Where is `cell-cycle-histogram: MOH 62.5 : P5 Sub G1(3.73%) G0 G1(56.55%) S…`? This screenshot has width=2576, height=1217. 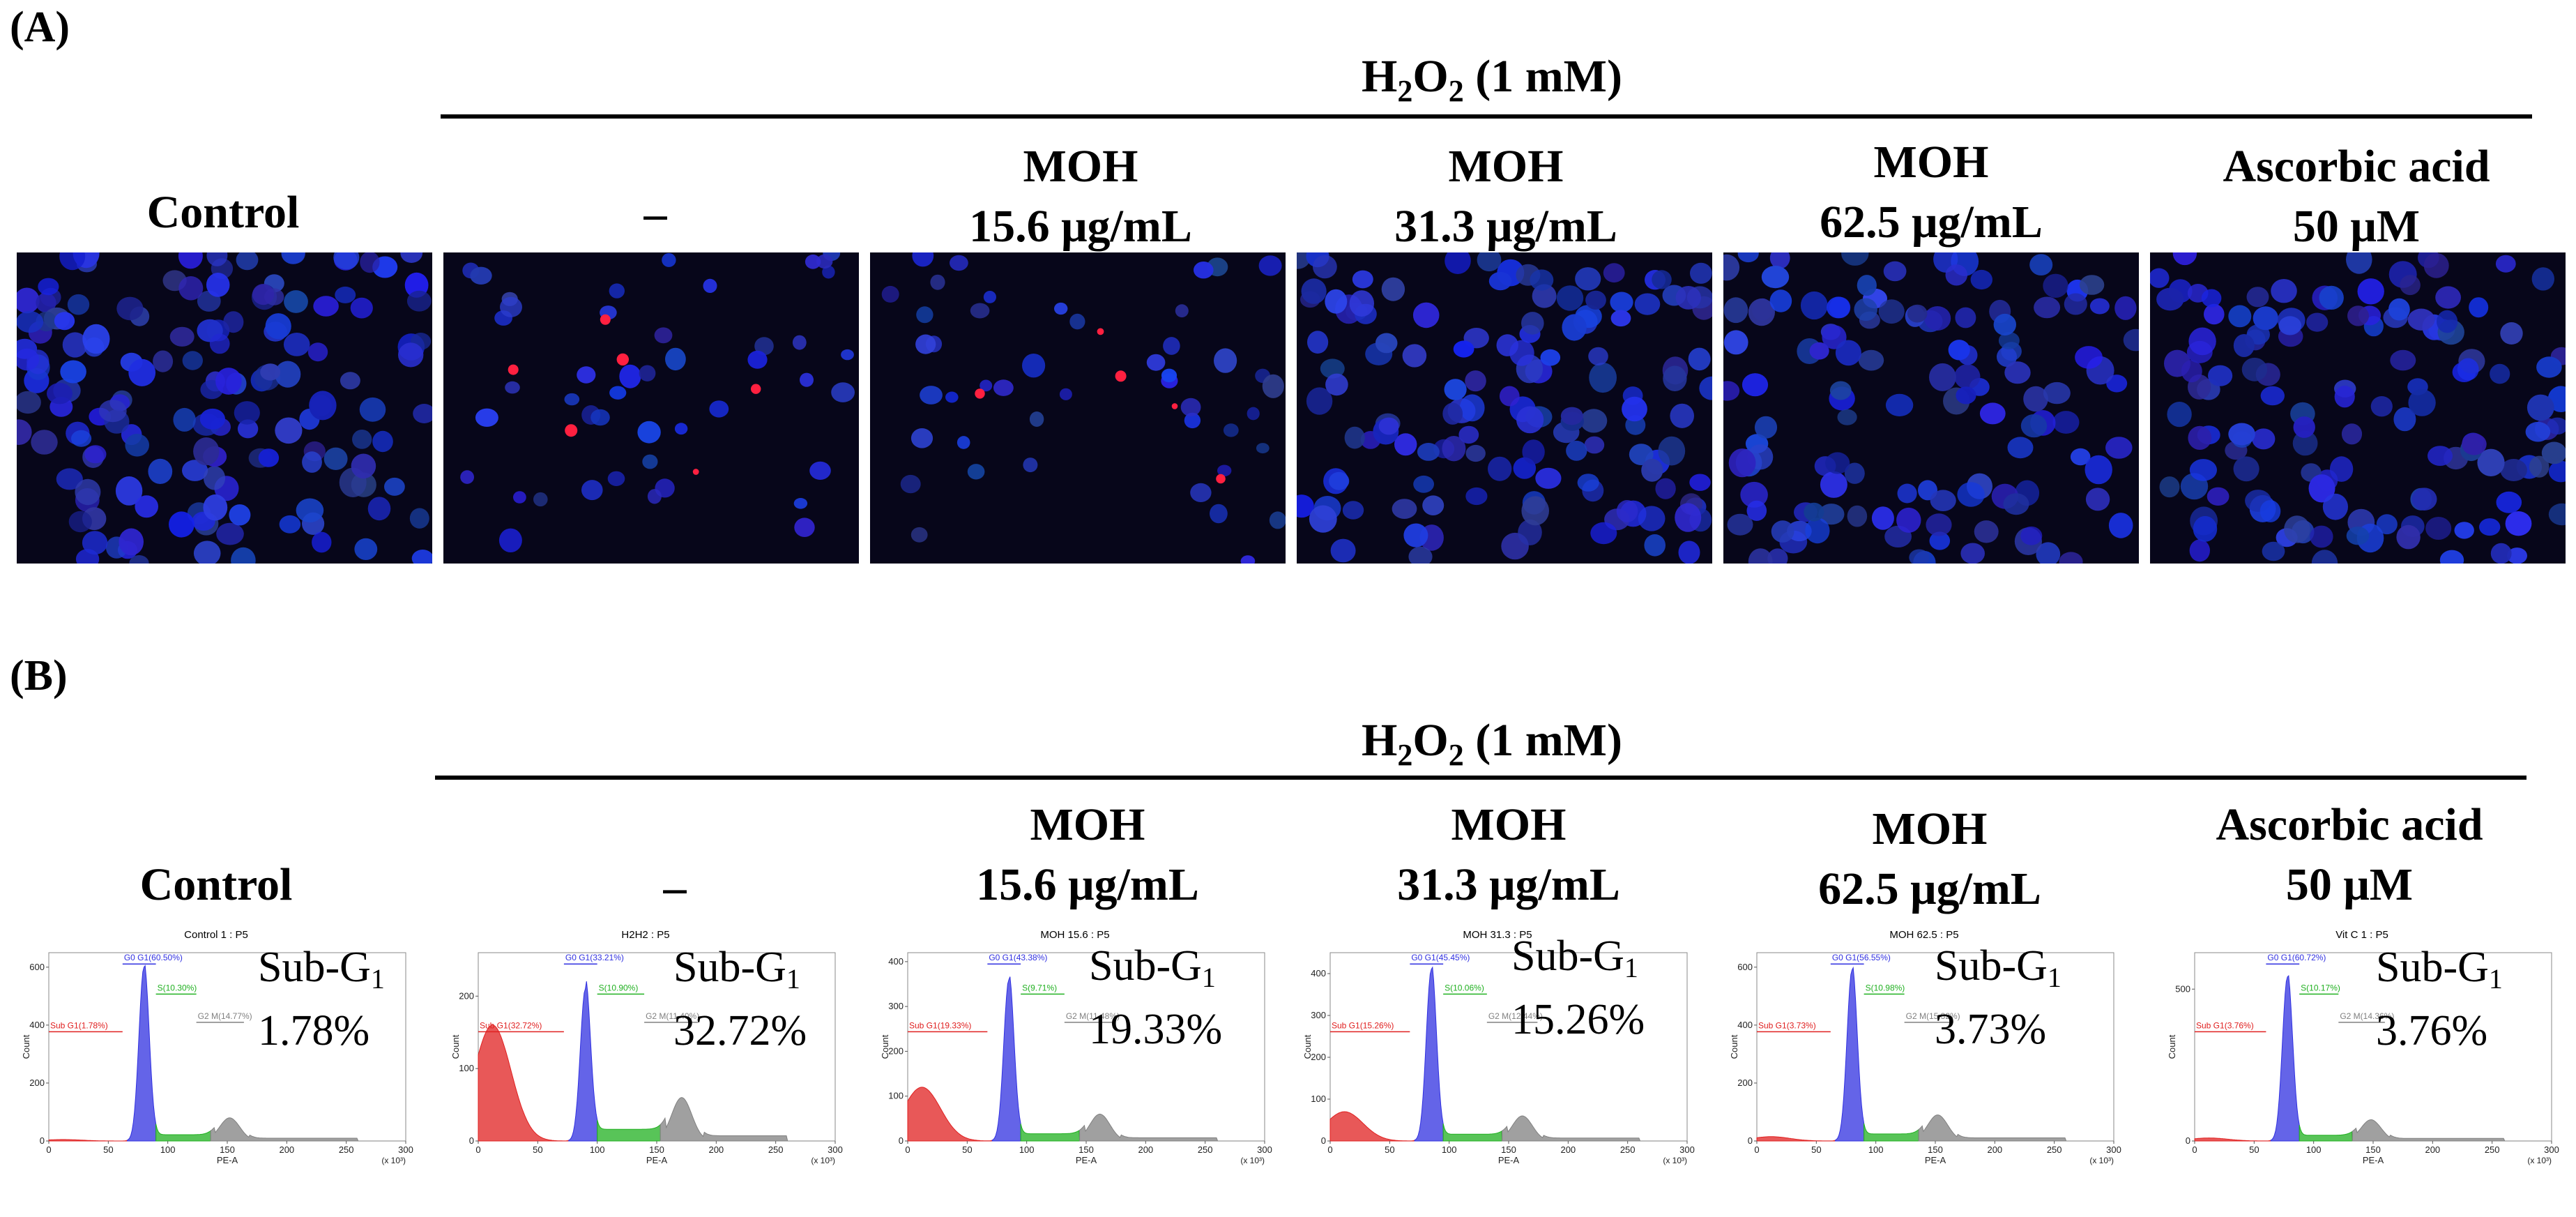 cell-cycle-histogram: MOH 62.5 : P5 Sub G1(3.73%) G0 G1(56.55%) S… is located at coordinates (1925, 1047).